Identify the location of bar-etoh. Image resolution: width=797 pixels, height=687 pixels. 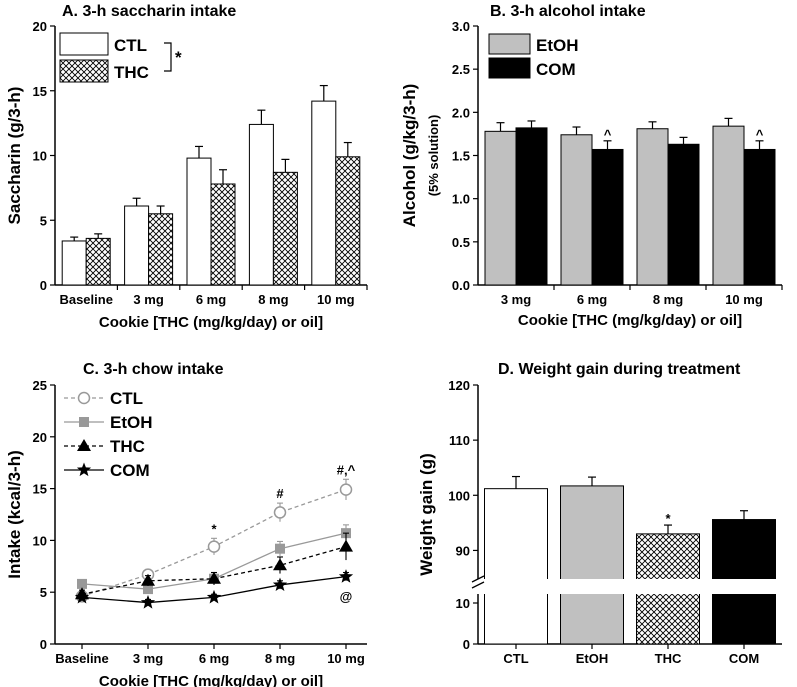
(592, 565).